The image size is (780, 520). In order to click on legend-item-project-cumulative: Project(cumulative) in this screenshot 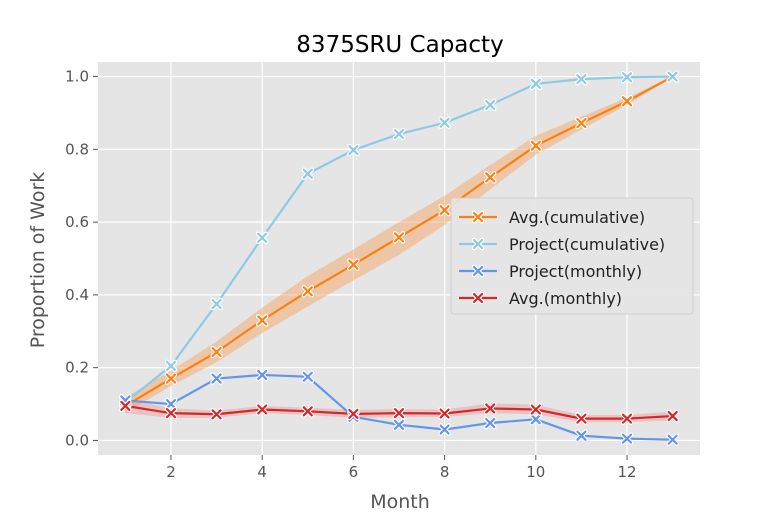, I will do `click(562, 244)`.